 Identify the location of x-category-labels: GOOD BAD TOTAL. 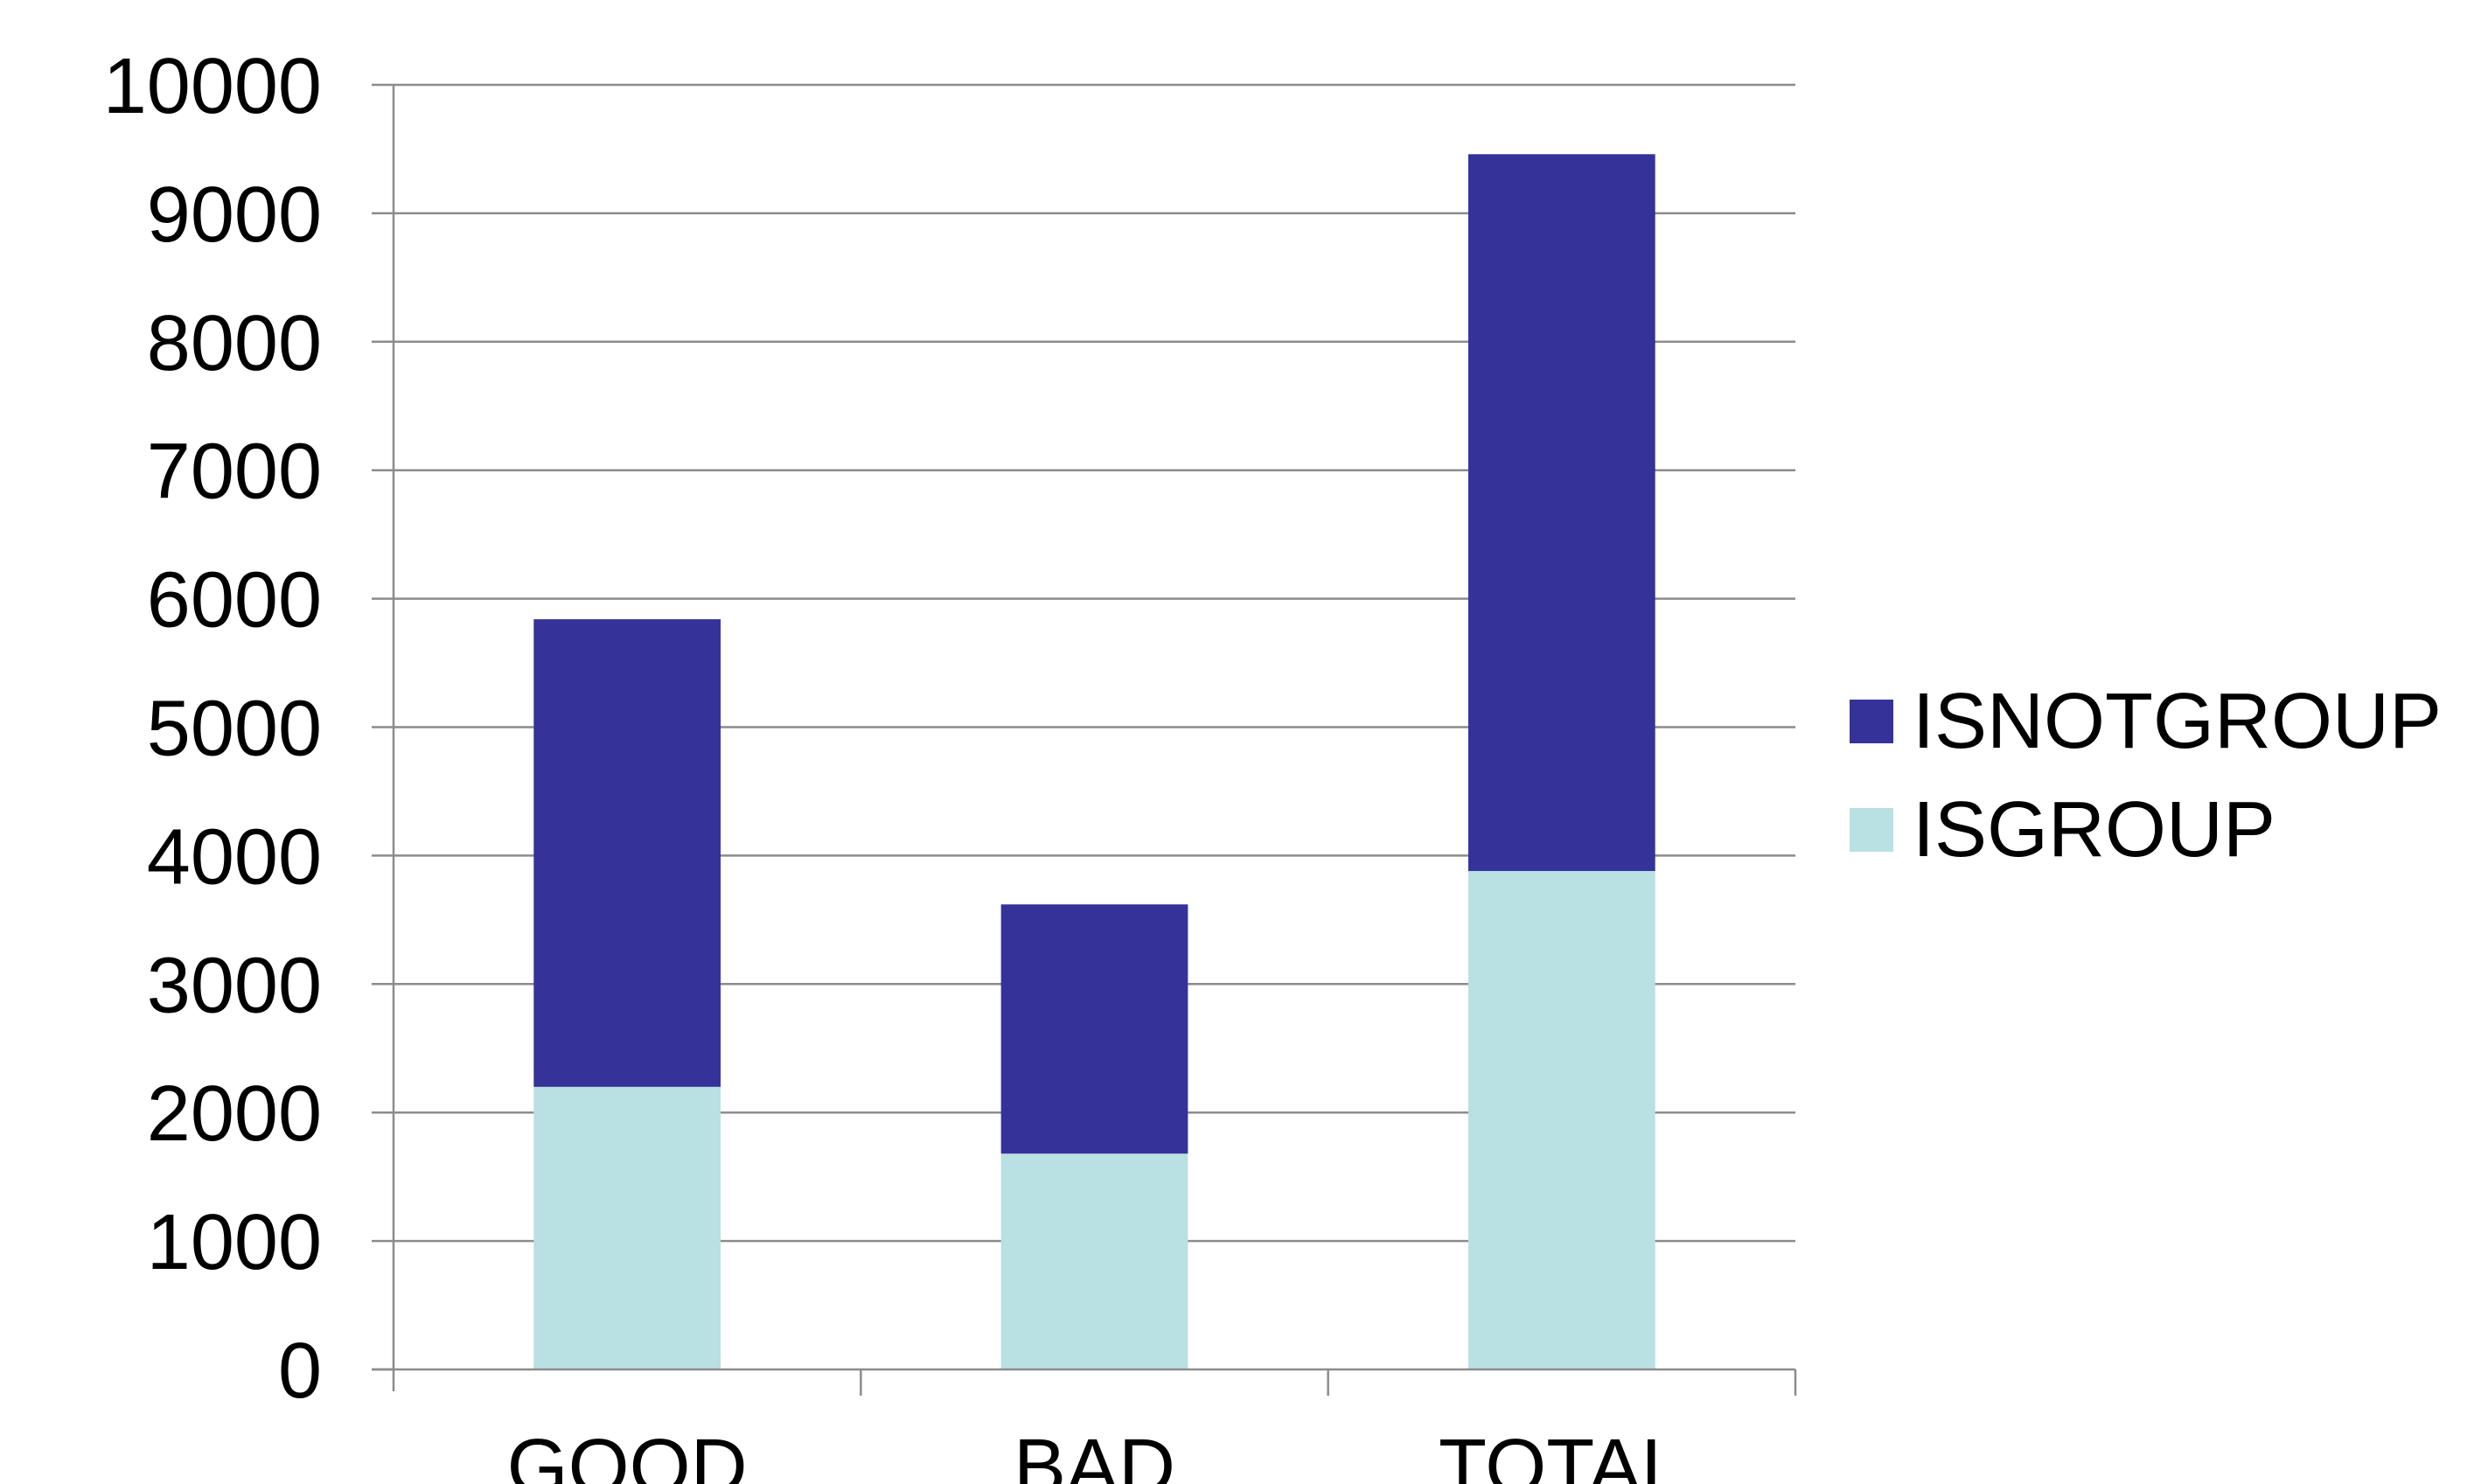
(1096, 1454).